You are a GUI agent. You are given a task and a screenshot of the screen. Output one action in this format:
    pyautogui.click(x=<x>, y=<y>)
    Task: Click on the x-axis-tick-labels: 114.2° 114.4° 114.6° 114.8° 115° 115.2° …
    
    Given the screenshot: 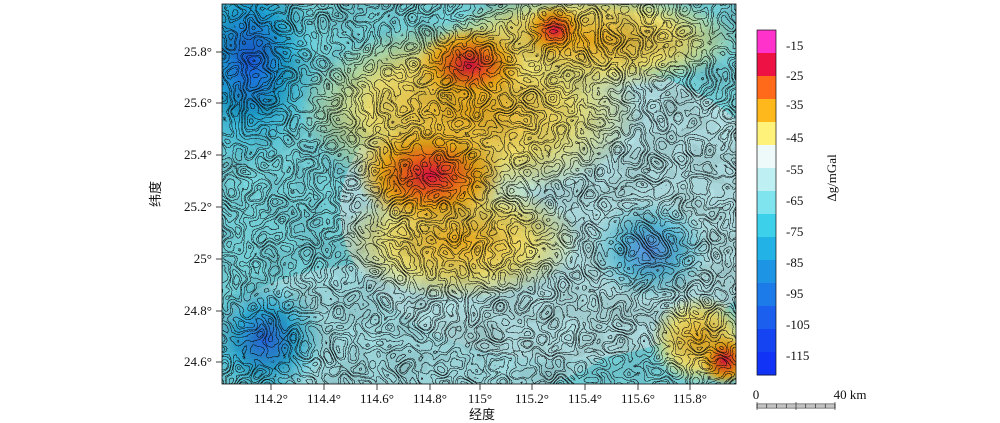 What is the action you would take?
    pyautogui.click(x=480, y=398)
    